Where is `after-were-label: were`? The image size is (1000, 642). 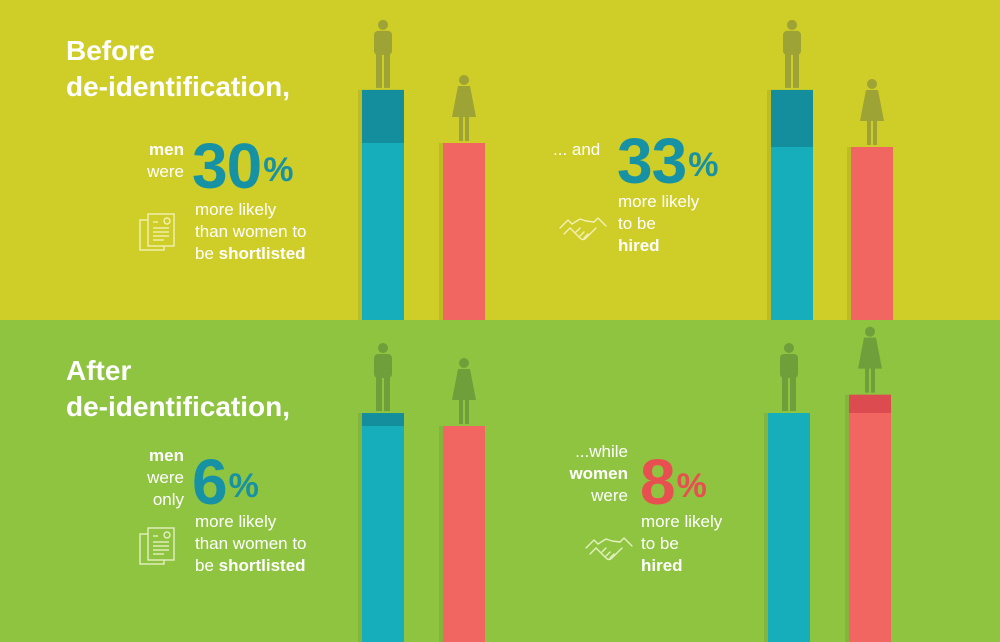
after-were-label: were is located at coordinates (165, 477).